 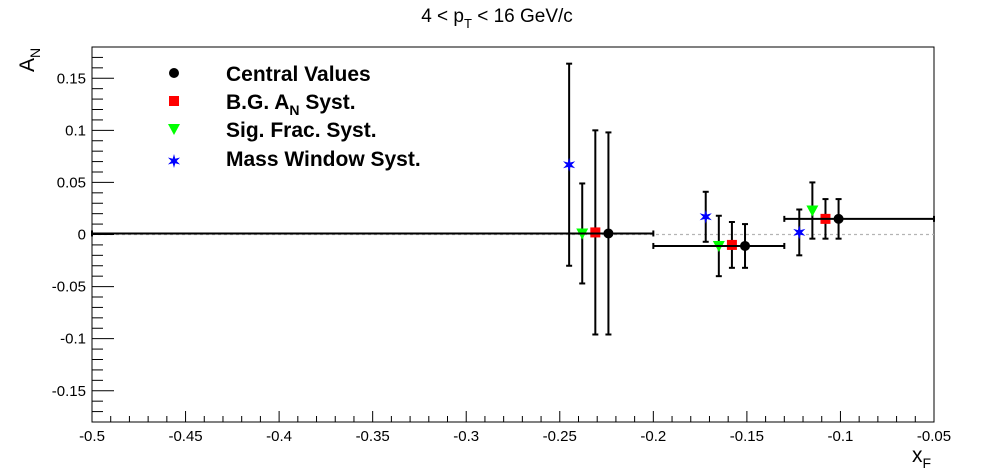 I want to click on x-axis-title-main: x, so click(x=917, y=455).